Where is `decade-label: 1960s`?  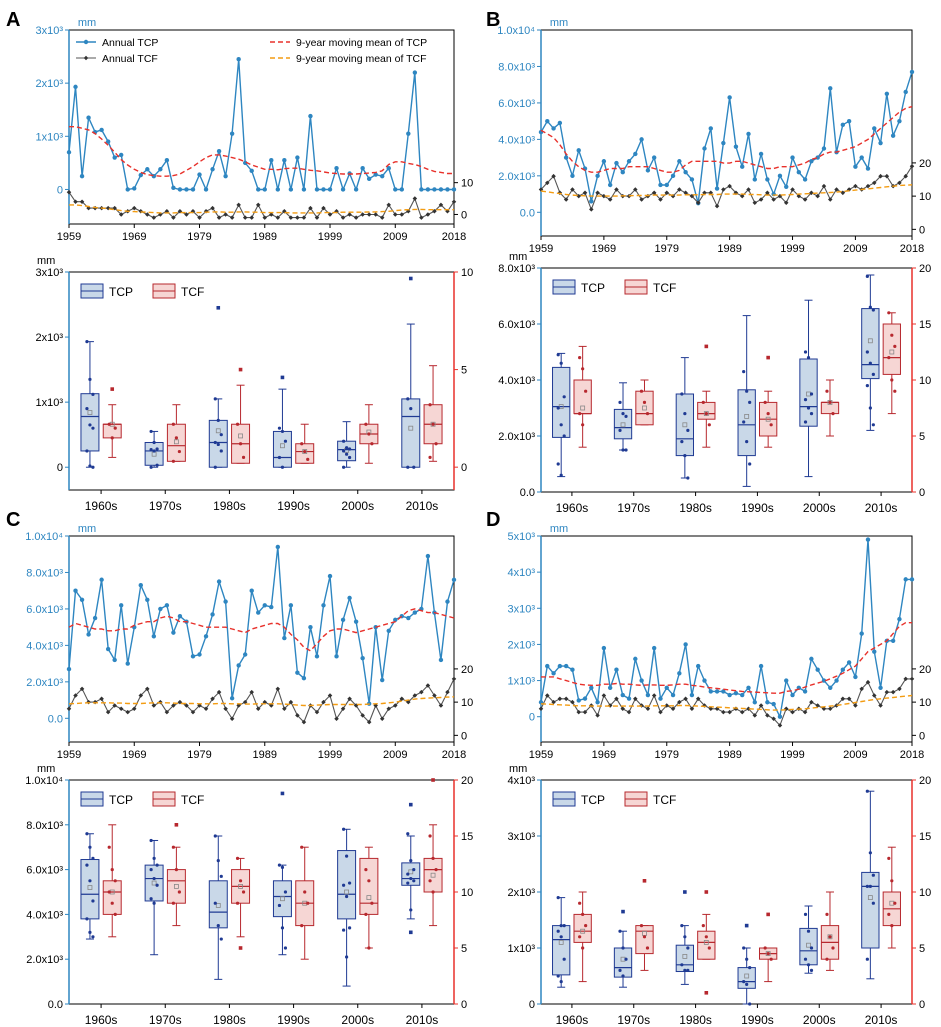 decade-label: 1960s is located at coordinates (101, 506).